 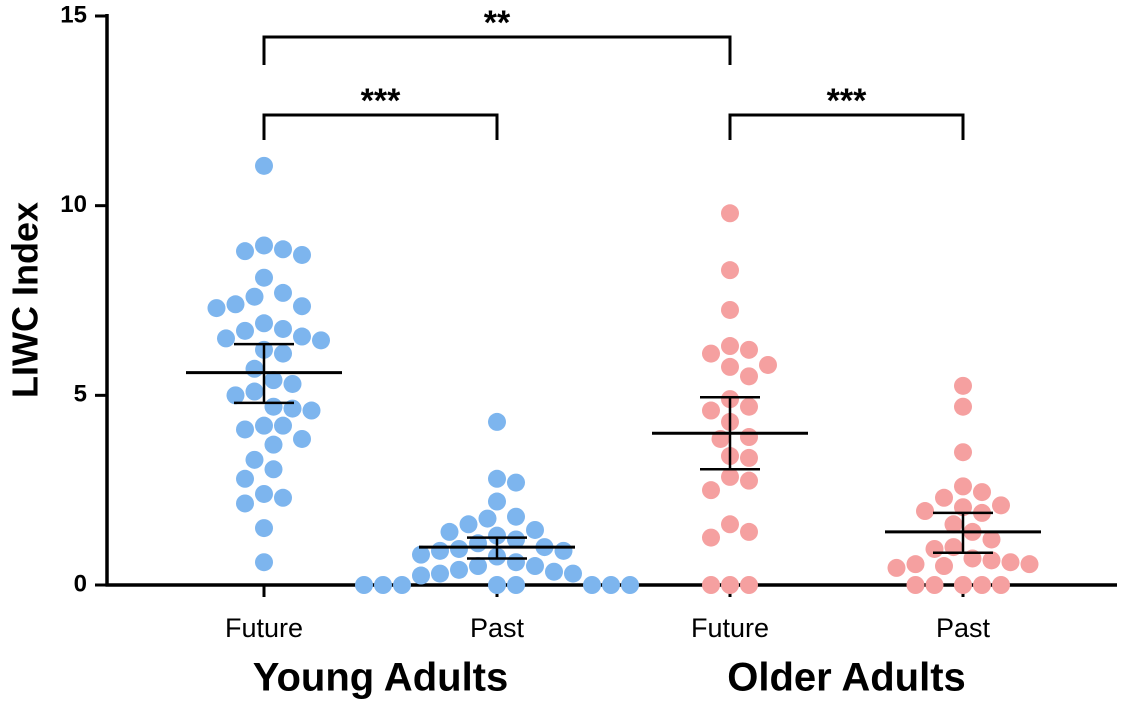 What do you see at coordinates (846, 678) in the screenshot?
I see `group-label: Older Adults` at bounding box center [846, 678].